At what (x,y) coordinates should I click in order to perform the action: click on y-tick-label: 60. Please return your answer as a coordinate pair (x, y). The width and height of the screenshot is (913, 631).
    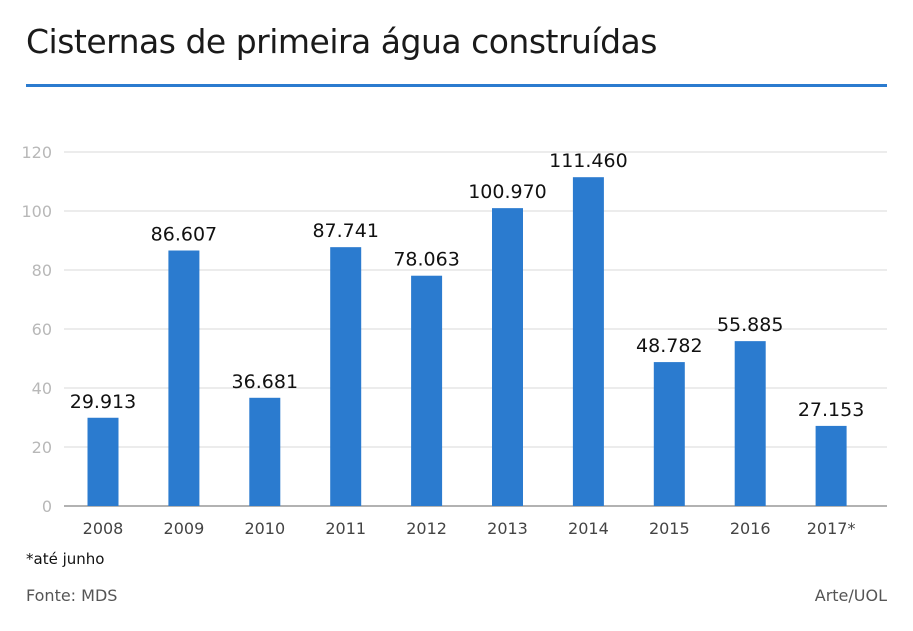
    Looking at the image, I should click on (42, 329).